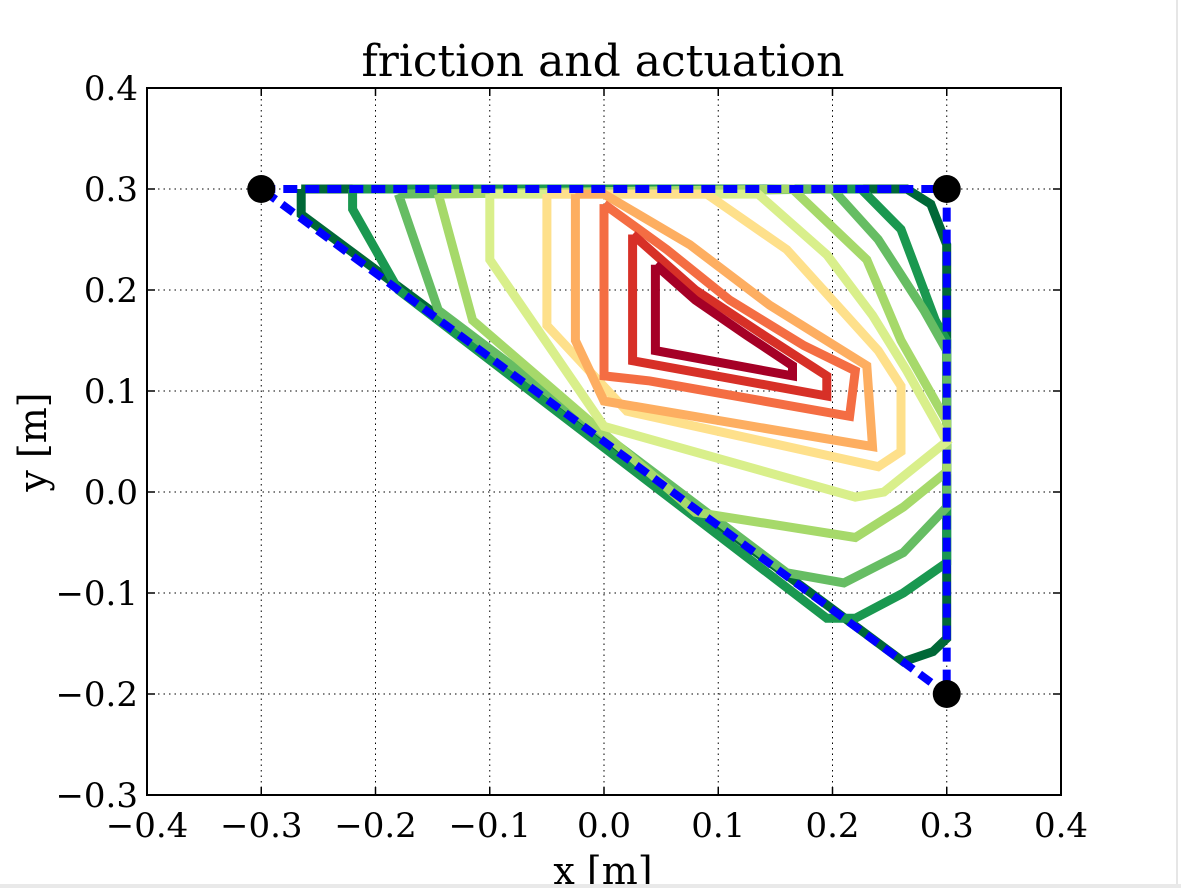  Describe the element at coordinates (1177, 442) in the screenshot. I see `window-right-edge` at that location.